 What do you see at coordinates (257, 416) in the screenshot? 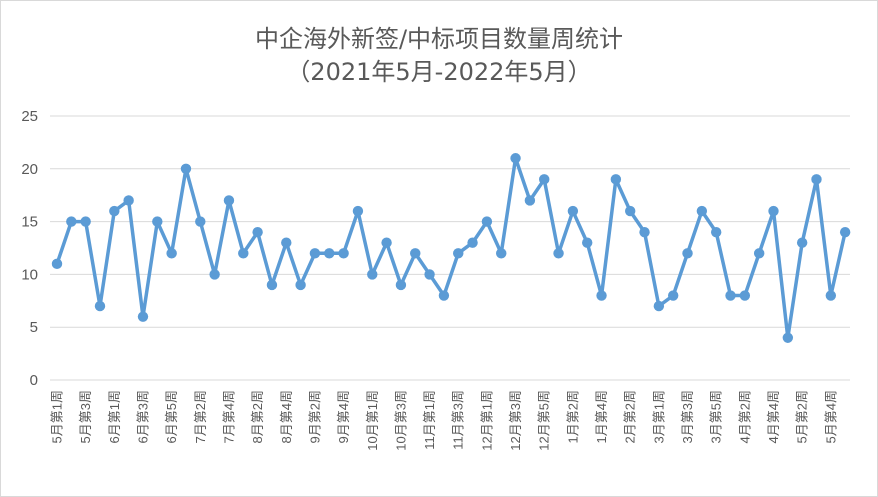
I see `x-tick-label: 8月第2周` at bounding box center [257, 416].